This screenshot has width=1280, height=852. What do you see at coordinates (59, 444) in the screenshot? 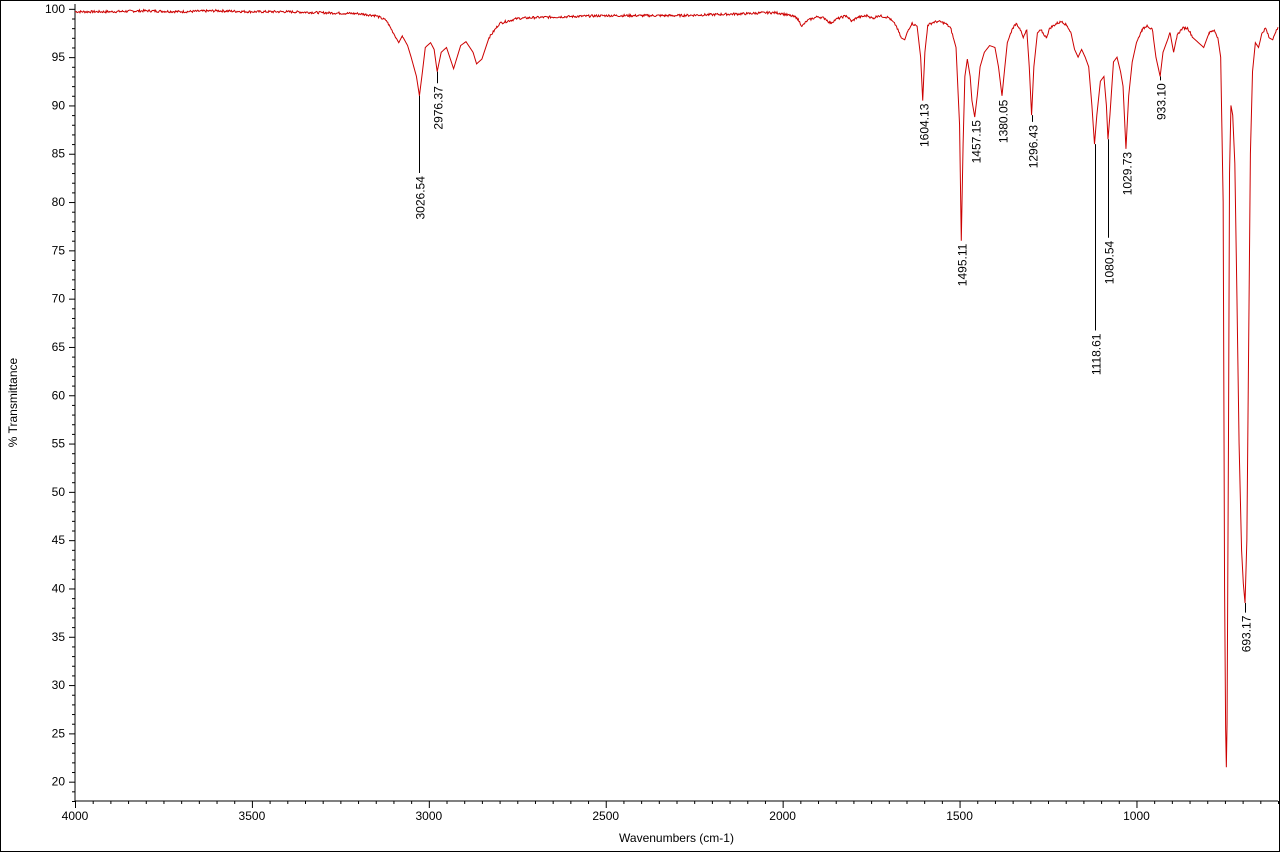
I see `y-tick-label: 55` at bounding box center [59, 444].